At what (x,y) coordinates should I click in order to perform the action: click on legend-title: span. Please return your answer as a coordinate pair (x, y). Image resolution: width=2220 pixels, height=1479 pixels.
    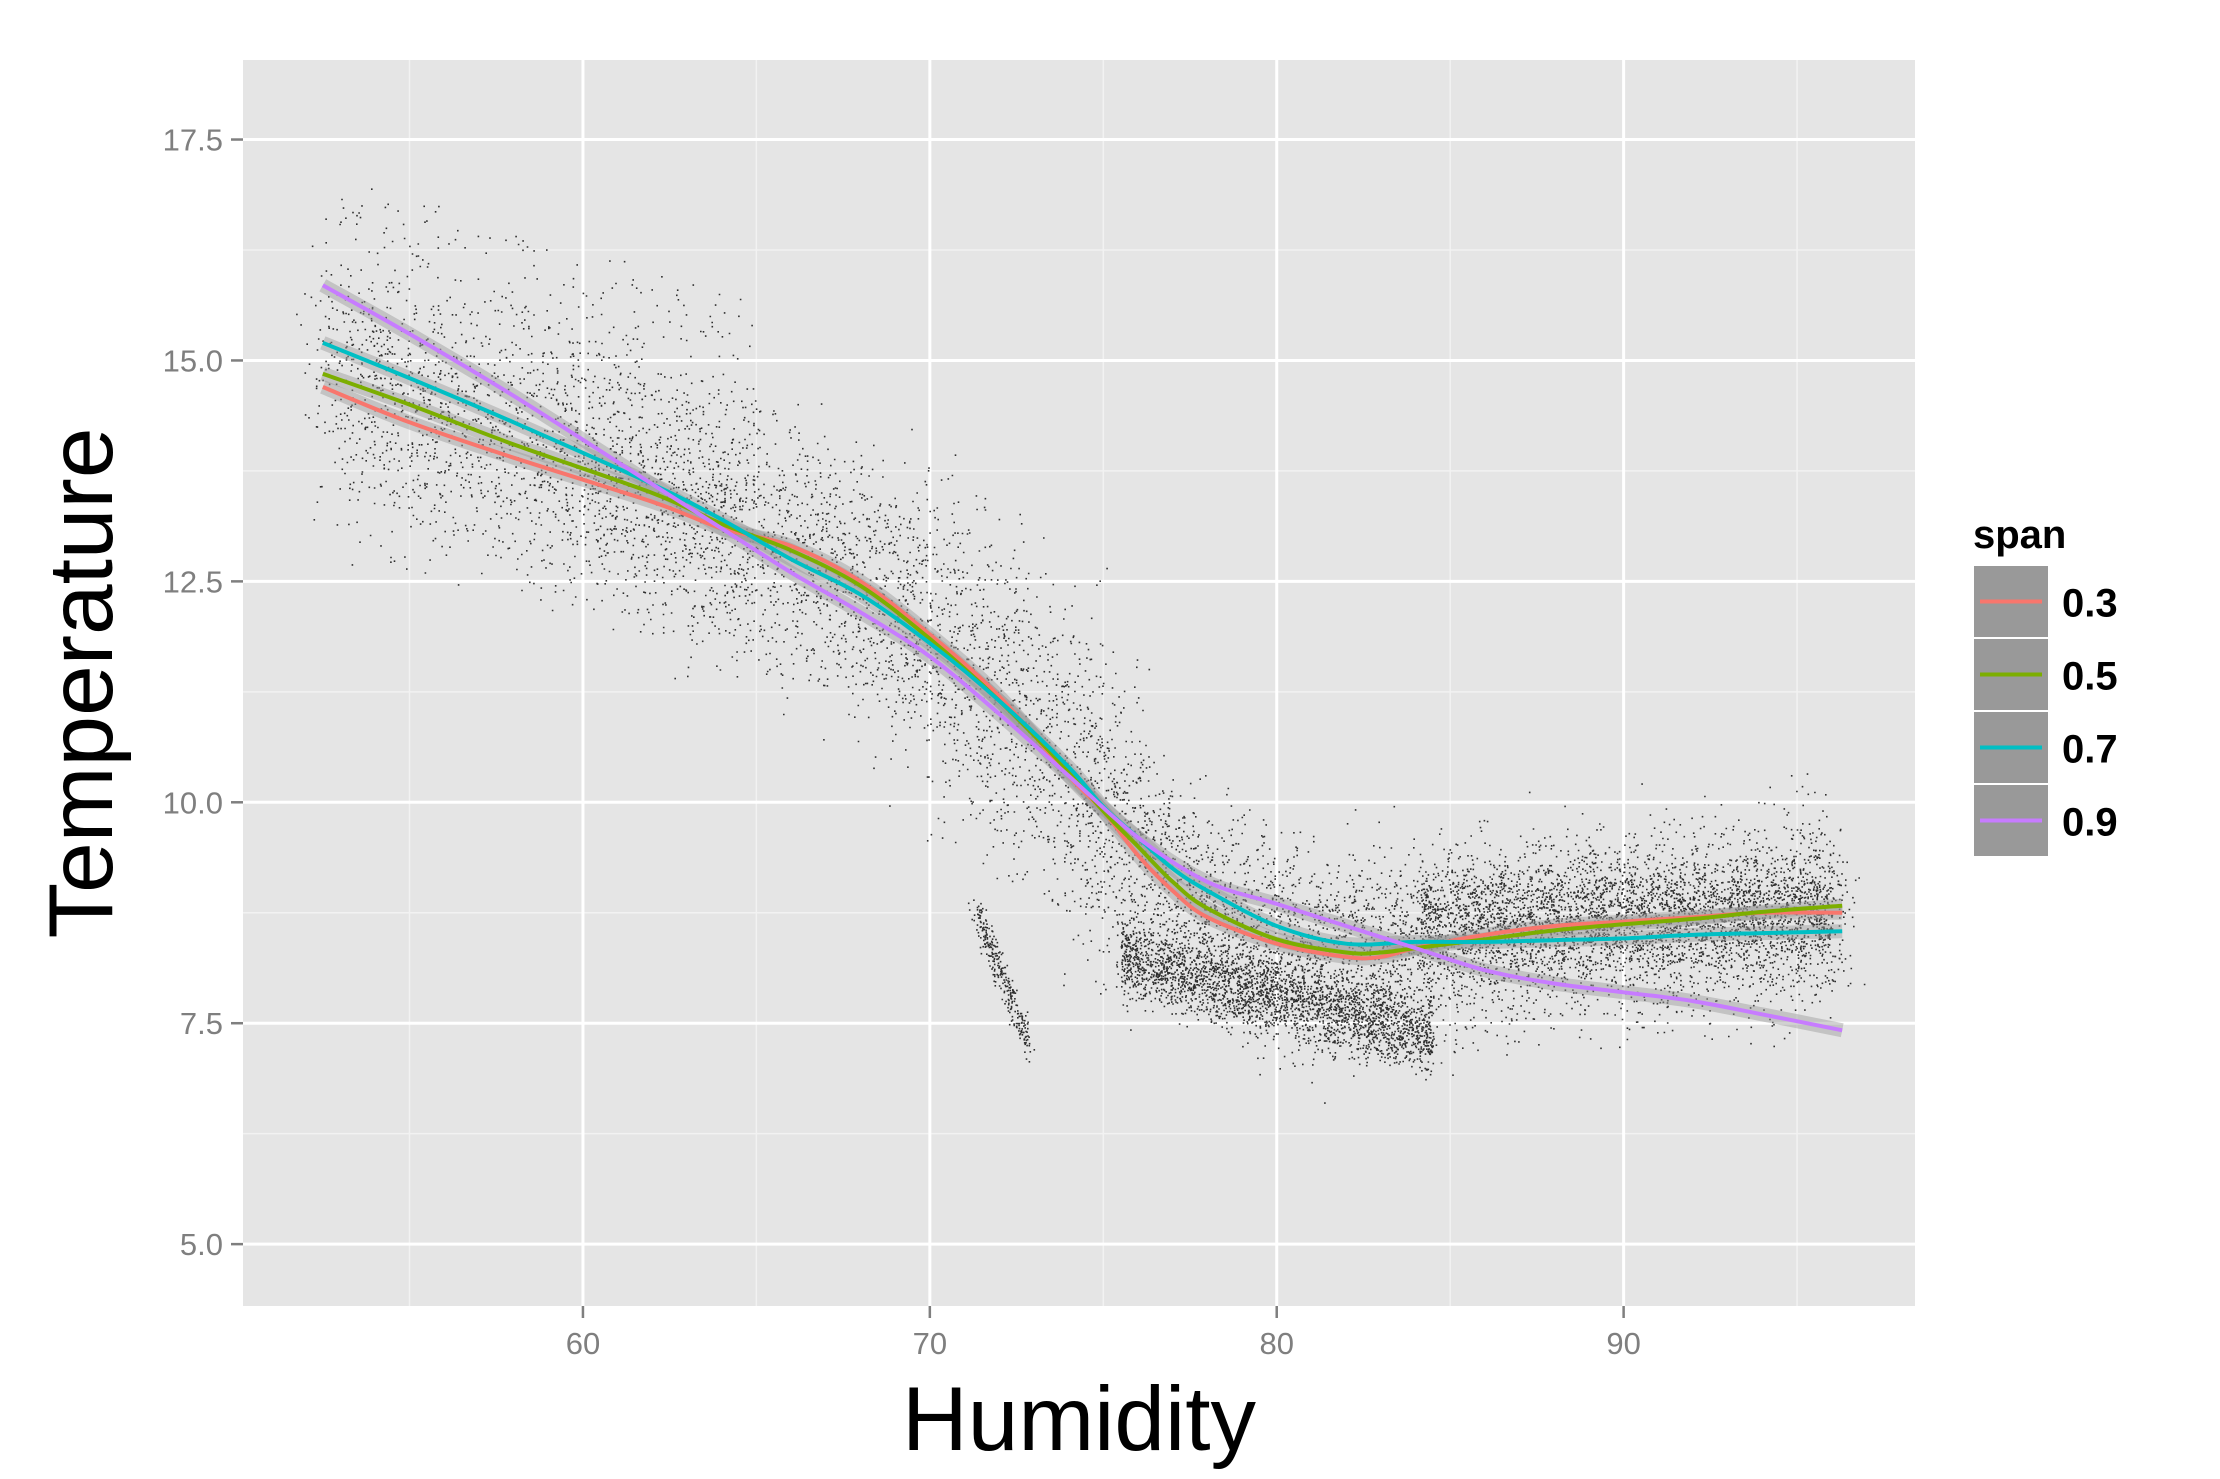
    Looking at the image, I should click on (2019, 535).